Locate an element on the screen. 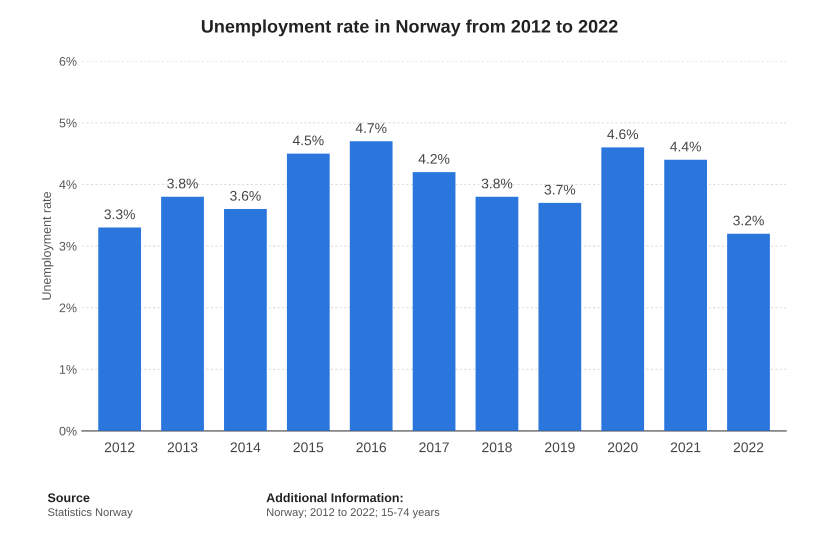 The width and height of the screenshot is (819, 556). x-tick-label: 2012 is located at coordinates (119, 447).